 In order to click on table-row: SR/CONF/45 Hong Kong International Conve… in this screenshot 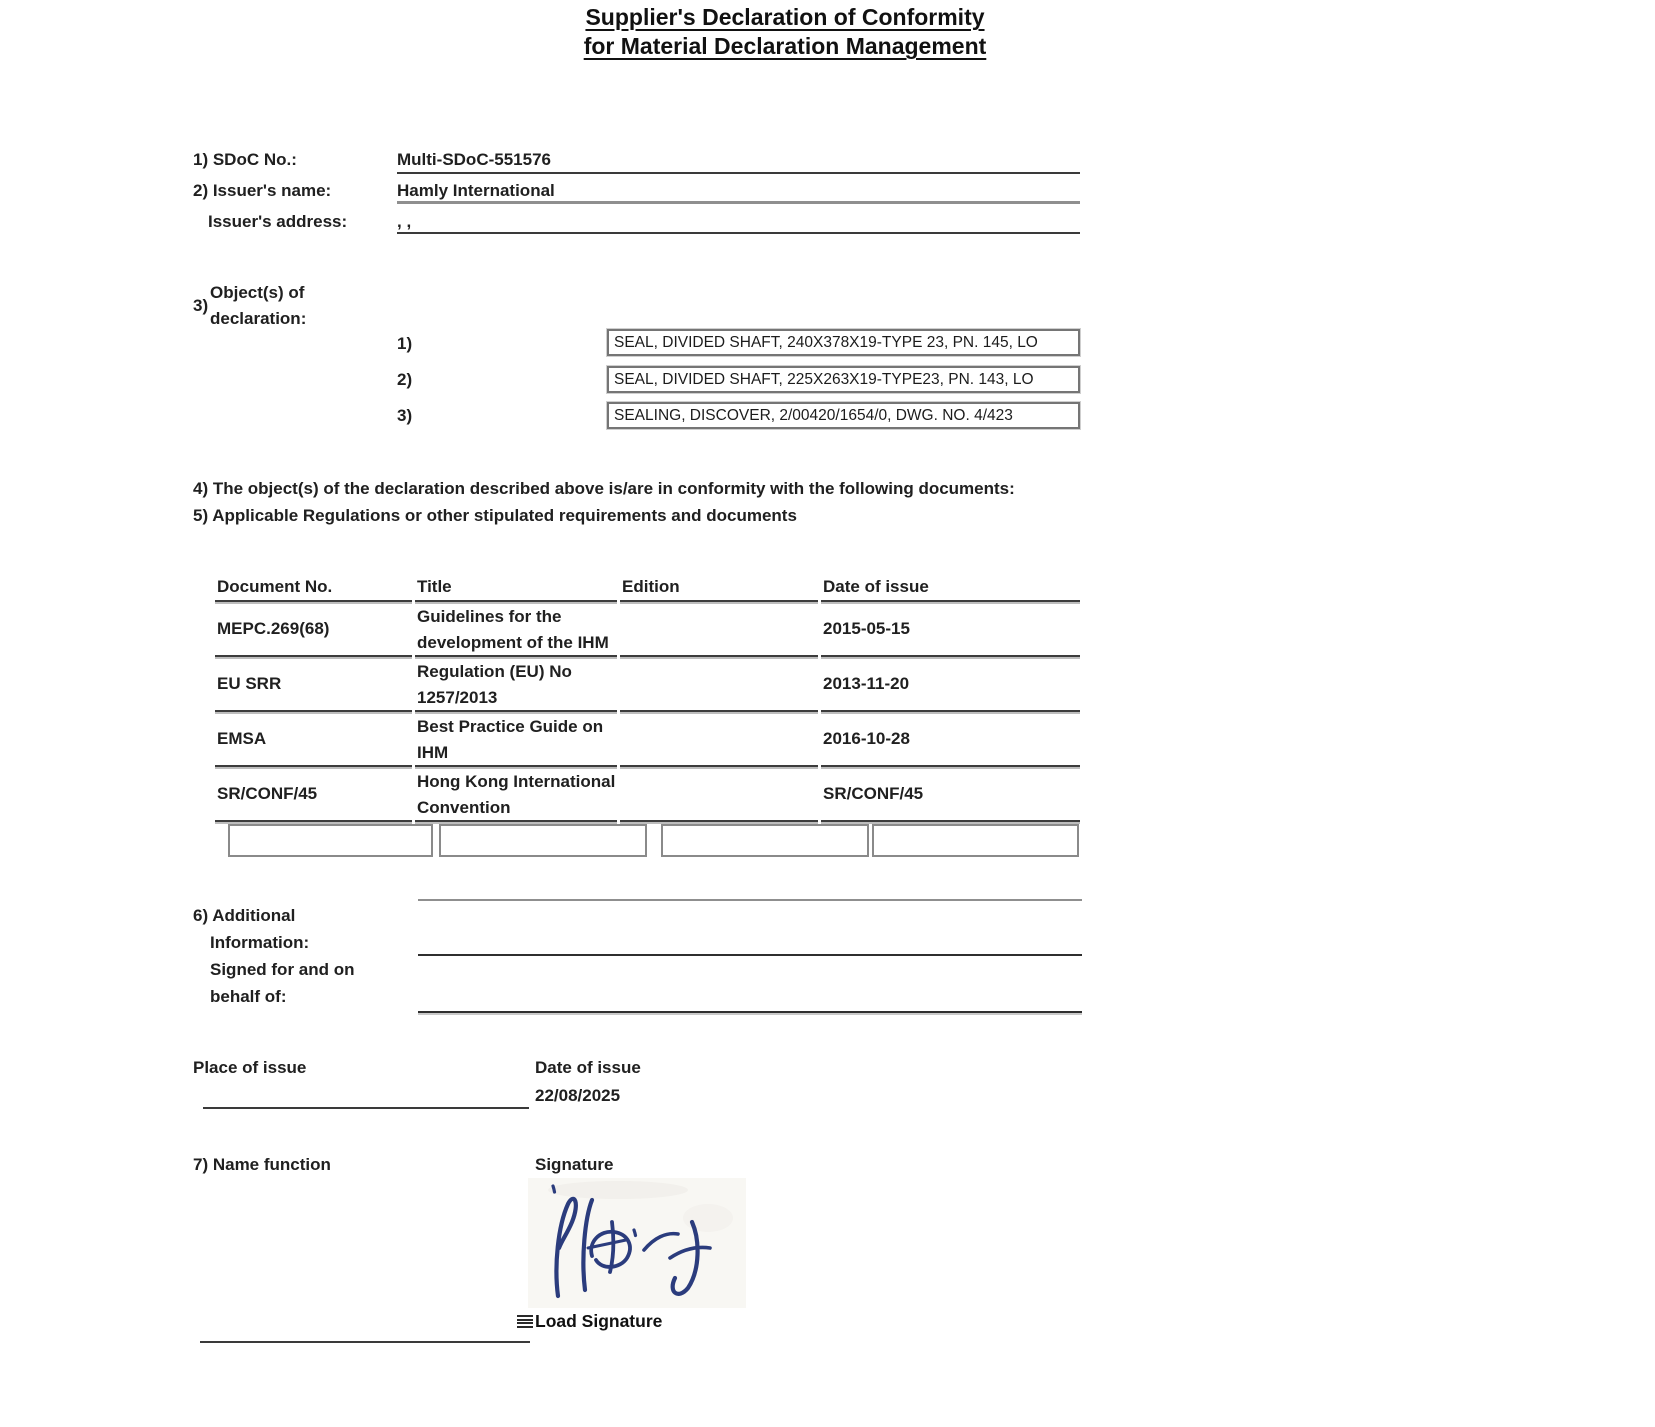, I will do `click(647, 794)`.